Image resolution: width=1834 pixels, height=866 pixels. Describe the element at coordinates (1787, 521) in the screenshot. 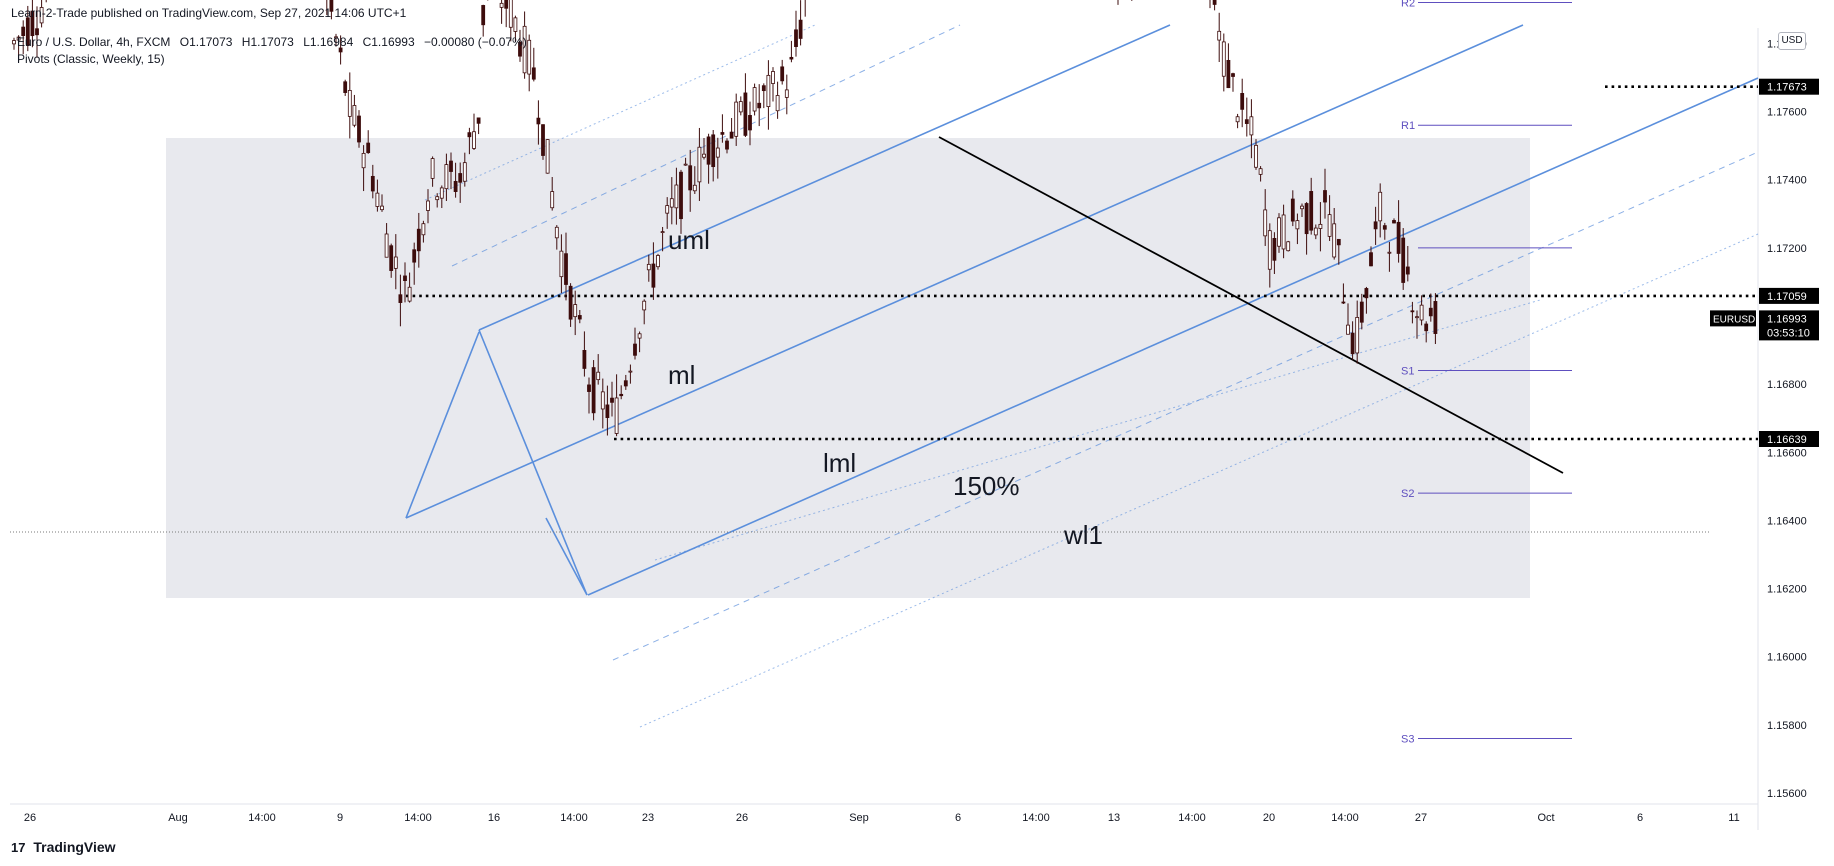

I see `y-tick-label: 1.16400` at that location.